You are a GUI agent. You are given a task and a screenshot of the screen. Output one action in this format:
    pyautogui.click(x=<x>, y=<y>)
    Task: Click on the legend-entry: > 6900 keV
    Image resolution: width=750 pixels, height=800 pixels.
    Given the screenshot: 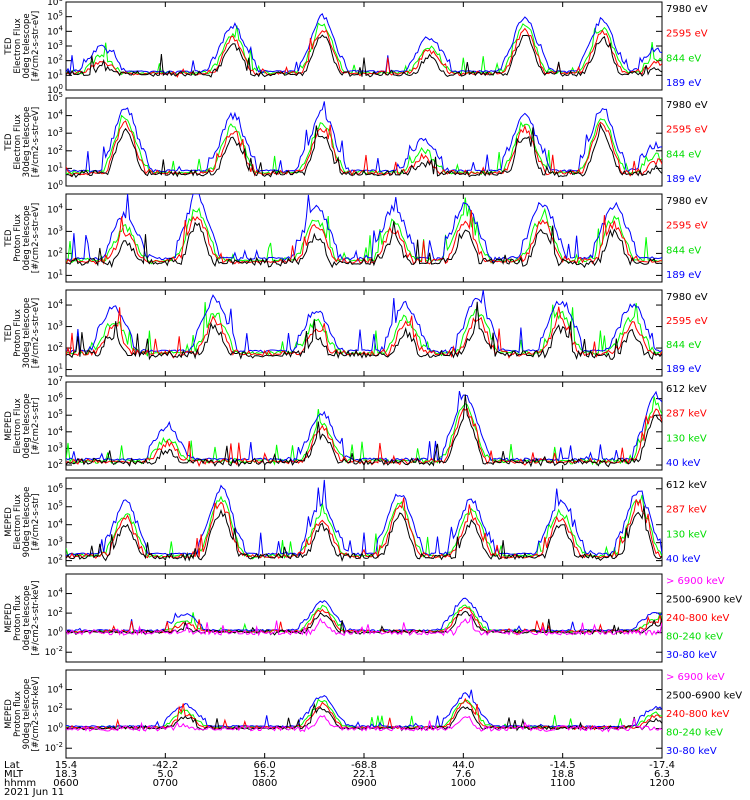 What is the action you would take?
    pyautogui.click(x=695, y=677)
    